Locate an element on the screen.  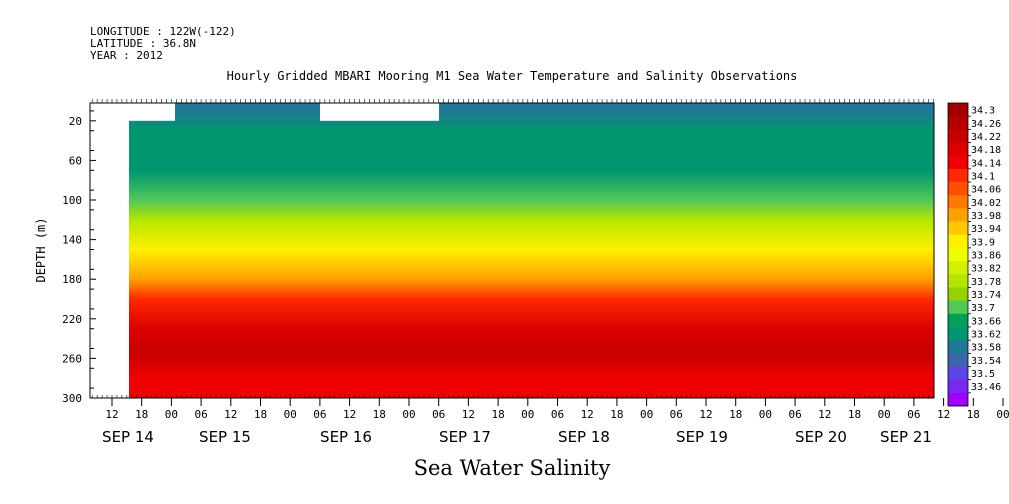
y-tick-label: 20 is located at coordinates (75, 121).